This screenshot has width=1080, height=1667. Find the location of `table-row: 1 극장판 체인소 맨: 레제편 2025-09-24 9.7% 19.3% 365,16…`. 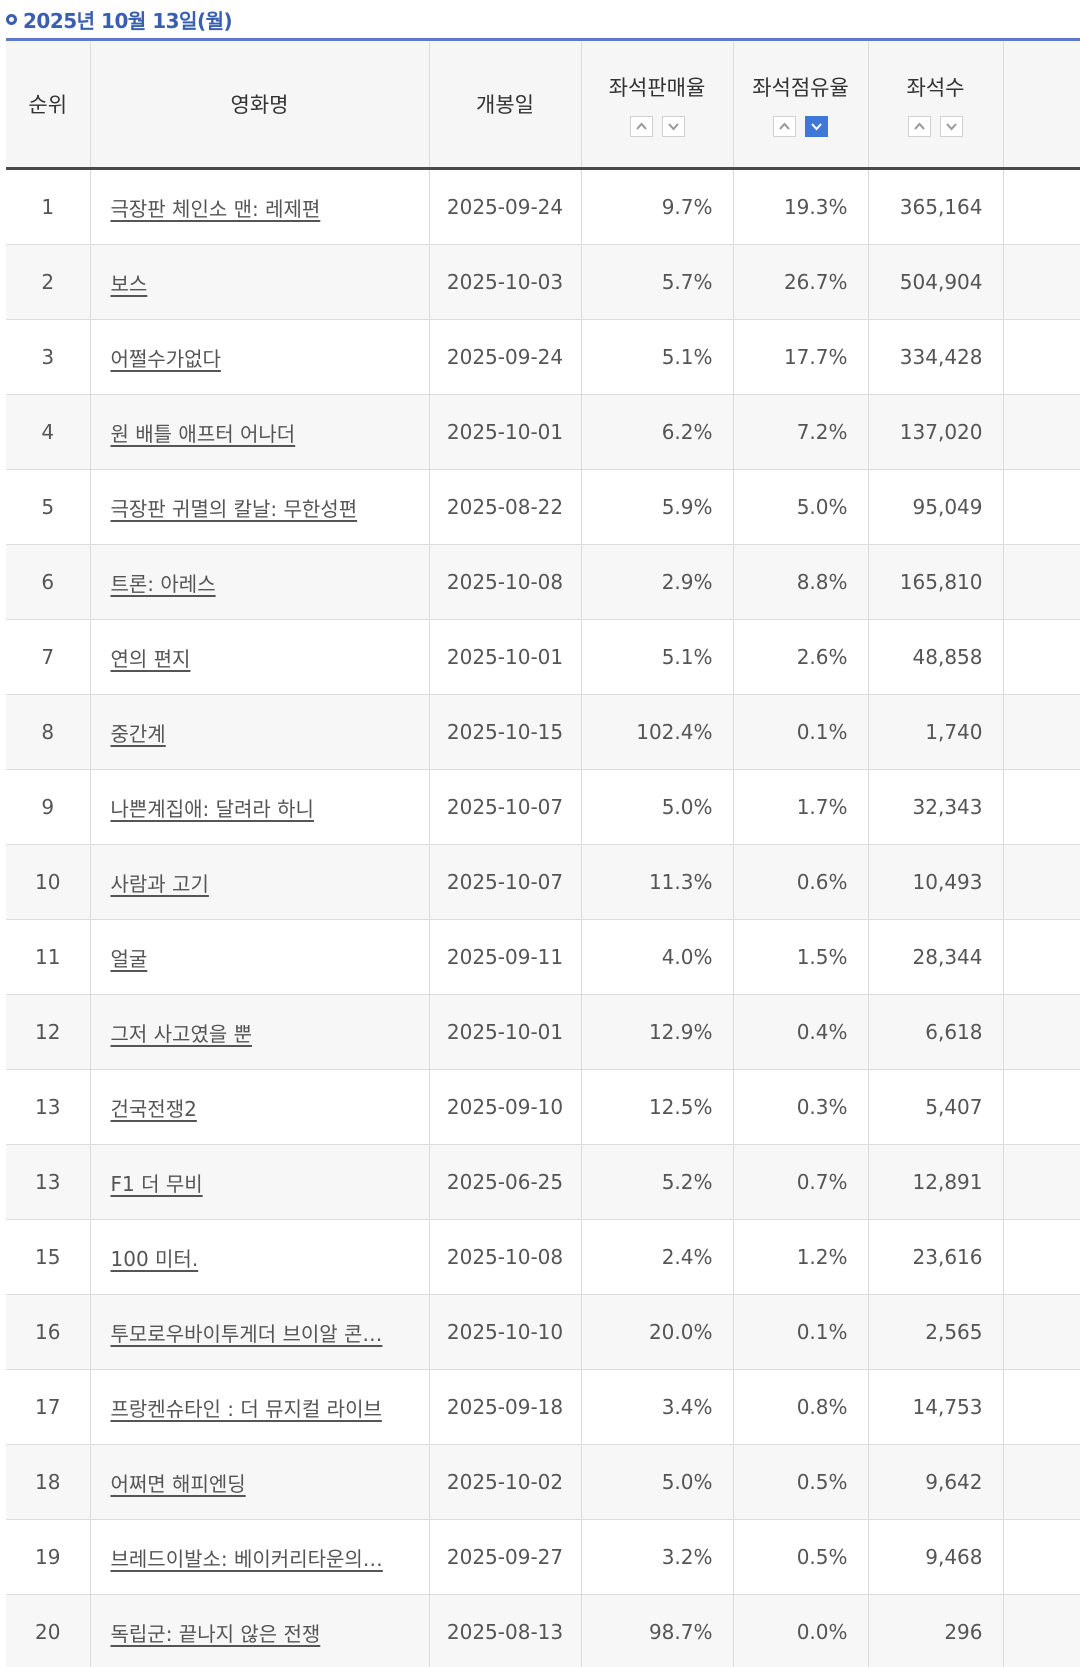

table-row: 1 극장판 체인소 맨: 레제편 2025-09-24 9.7% 19.3% 365,16… is located at coordinates (543, 206).